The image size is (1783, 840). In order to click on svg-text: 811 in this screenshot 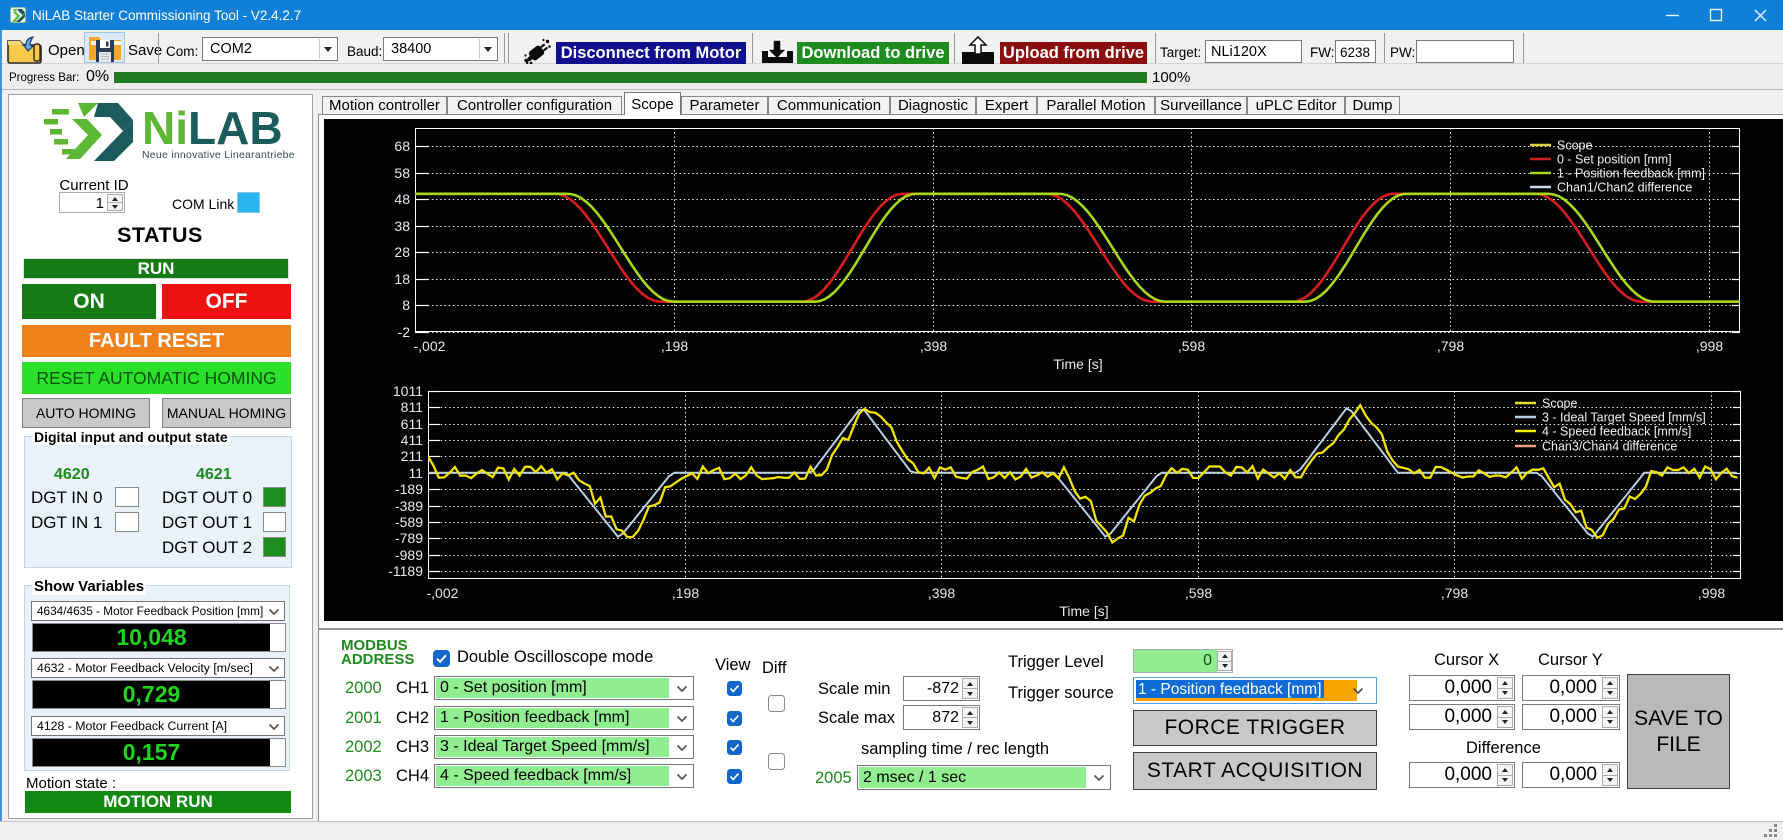, I will do `click(412, 407)`.